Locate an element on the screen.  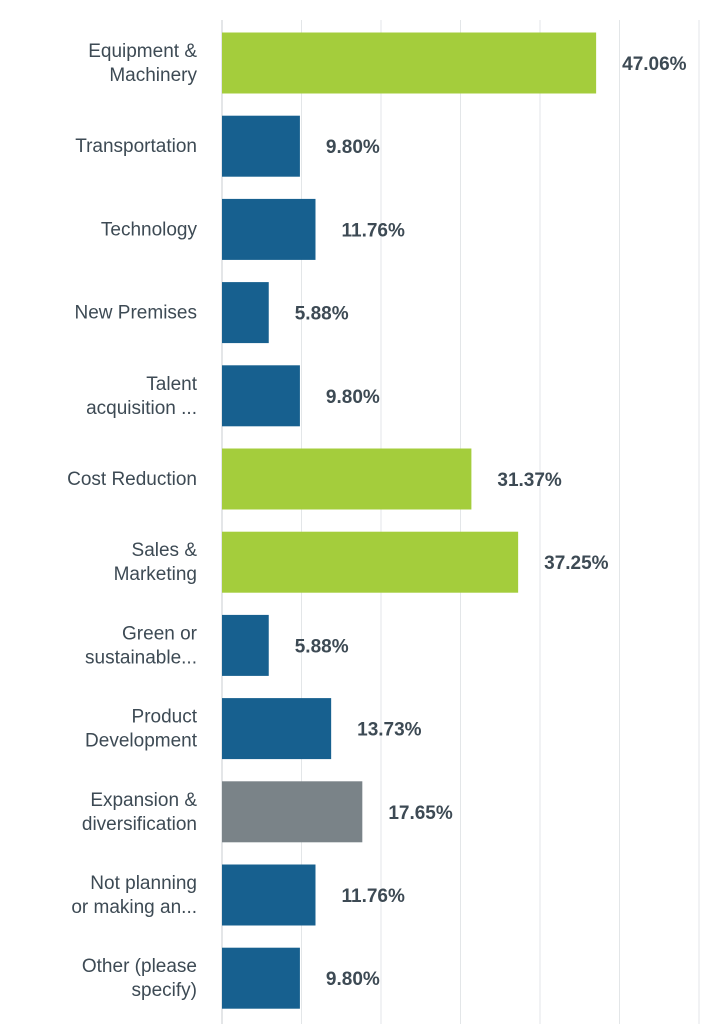
value-label: 37.25% is located at coordinates (576, 563).